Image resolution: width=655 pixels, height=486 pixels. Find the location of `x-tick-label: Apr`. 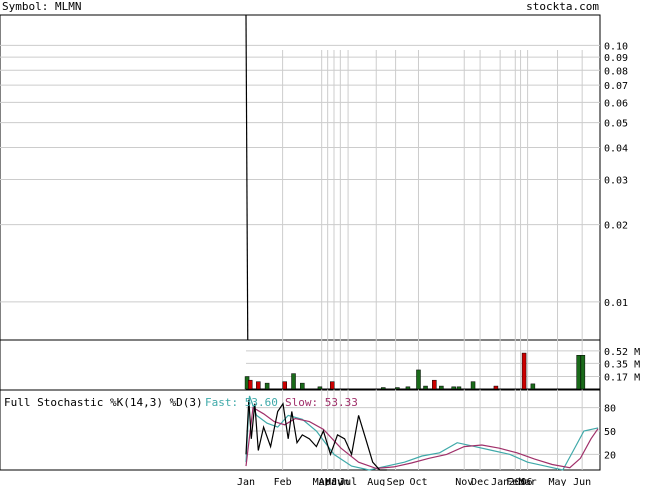

x-tick-label: Apr is located at coordinates (328, 481).